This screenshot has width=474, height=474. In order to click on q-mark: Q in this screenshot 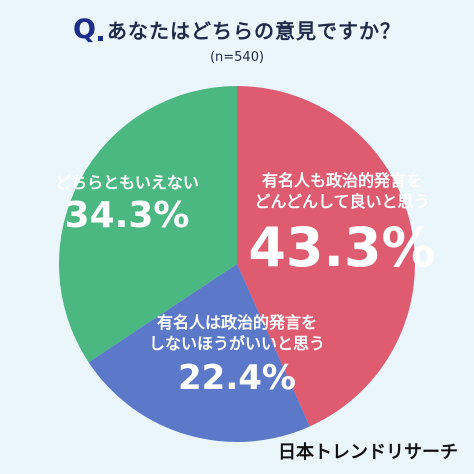, I will do `click(87, 29)`.